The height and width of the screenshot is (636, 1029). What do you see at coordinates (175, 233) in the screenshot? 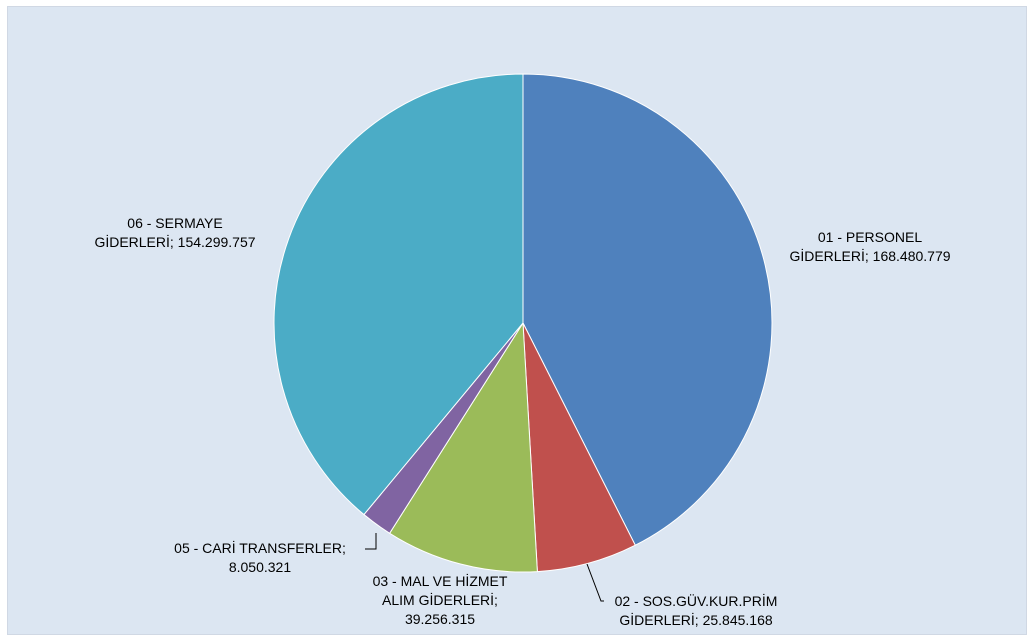
I see `label-sermaye: 06 - SERMAYE GİDERLERİ; 154.299.757` at bounding box center [175, 233].